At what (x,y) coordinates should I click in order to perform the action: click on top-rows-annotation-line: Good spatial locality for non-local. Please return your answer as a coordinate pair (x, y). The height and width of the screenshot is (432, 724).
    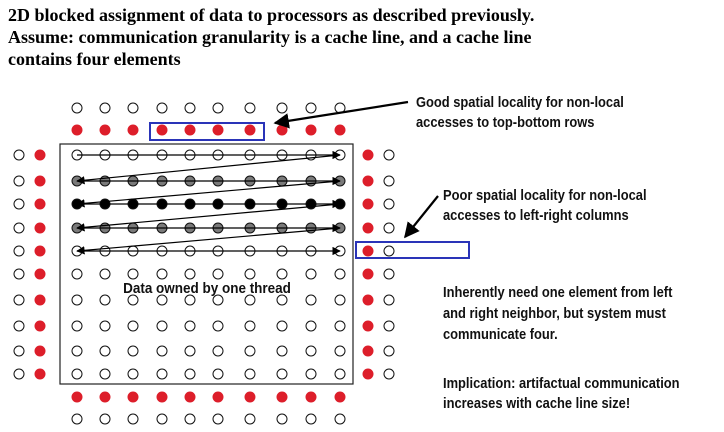
    Looking at the image, I should click on (520, 102).